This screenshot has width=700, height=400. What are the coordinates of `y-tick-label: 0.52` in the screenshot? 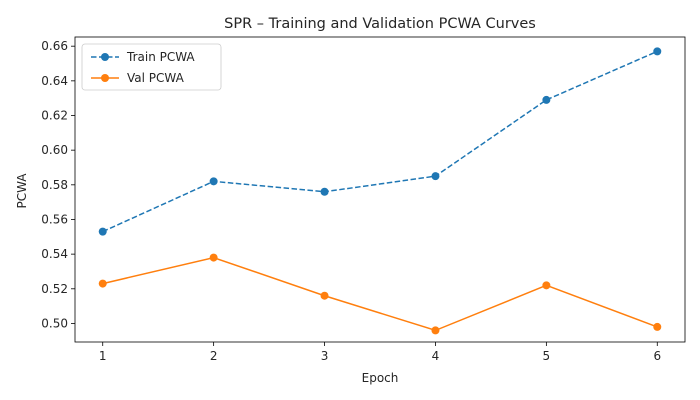 It's located at (54, 289).